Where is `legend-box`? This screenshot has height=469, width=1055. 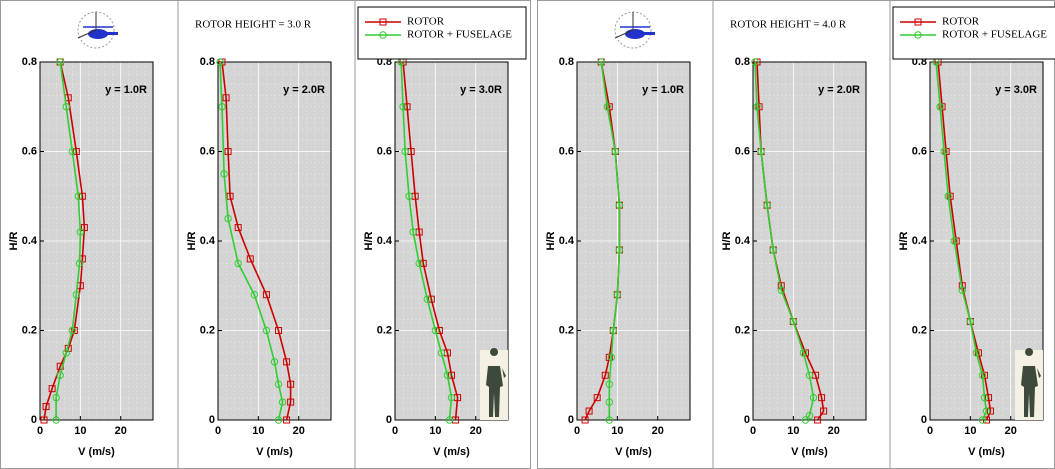 legend-box is located at coordinates (973, 33).